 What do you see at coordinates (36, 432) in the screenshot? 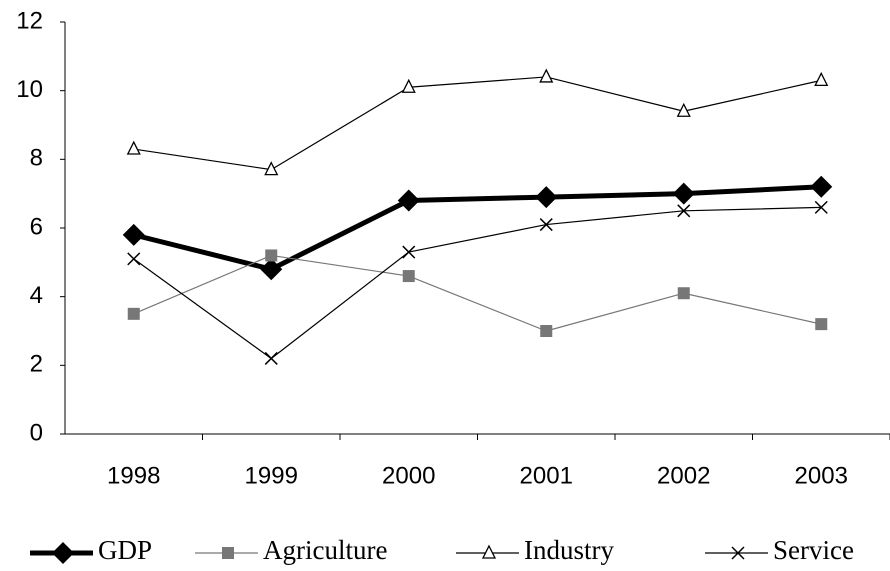
I see `y-tick-label: 0` at bounding box center [36, 432].